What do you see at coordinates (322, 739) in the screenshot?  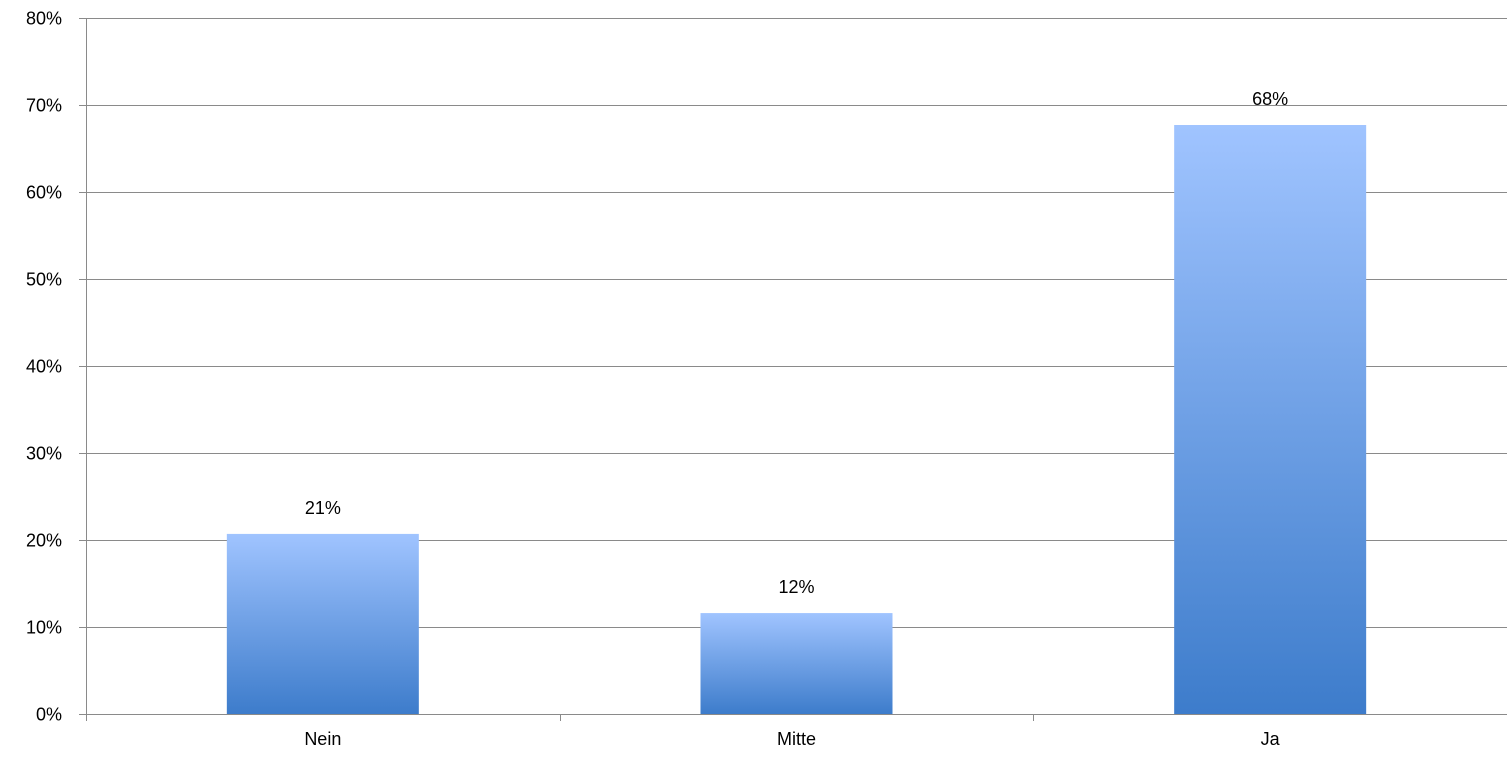 I see `x-tick-label: Nein` at bounding box center [322, 739].